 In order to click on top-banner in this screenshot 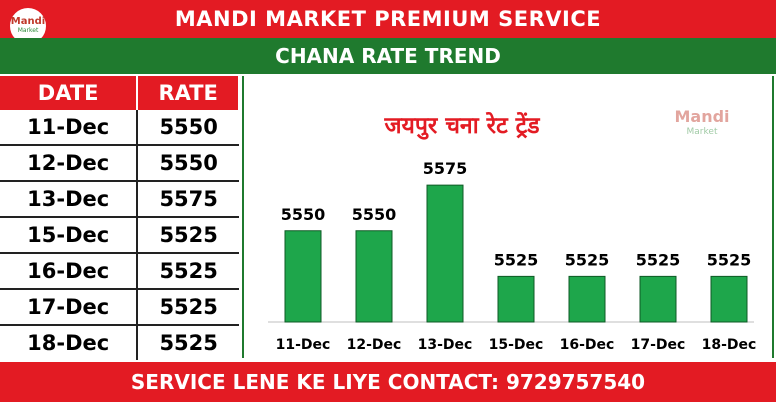, I will do `click(388, 19)`.